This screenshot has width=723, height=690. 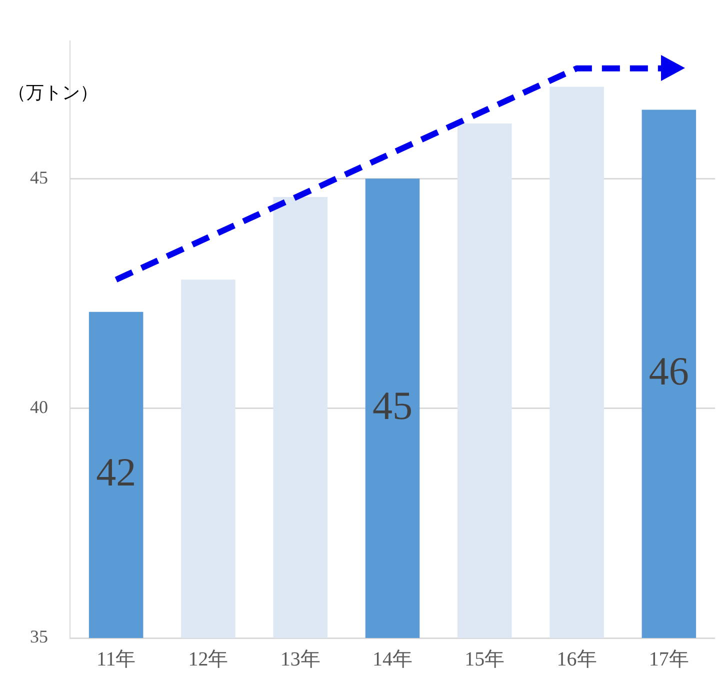 What do you see at coordinates (668, 371) in the screenshot?
I see `data-label: 46` at bounding box center [668, 371].